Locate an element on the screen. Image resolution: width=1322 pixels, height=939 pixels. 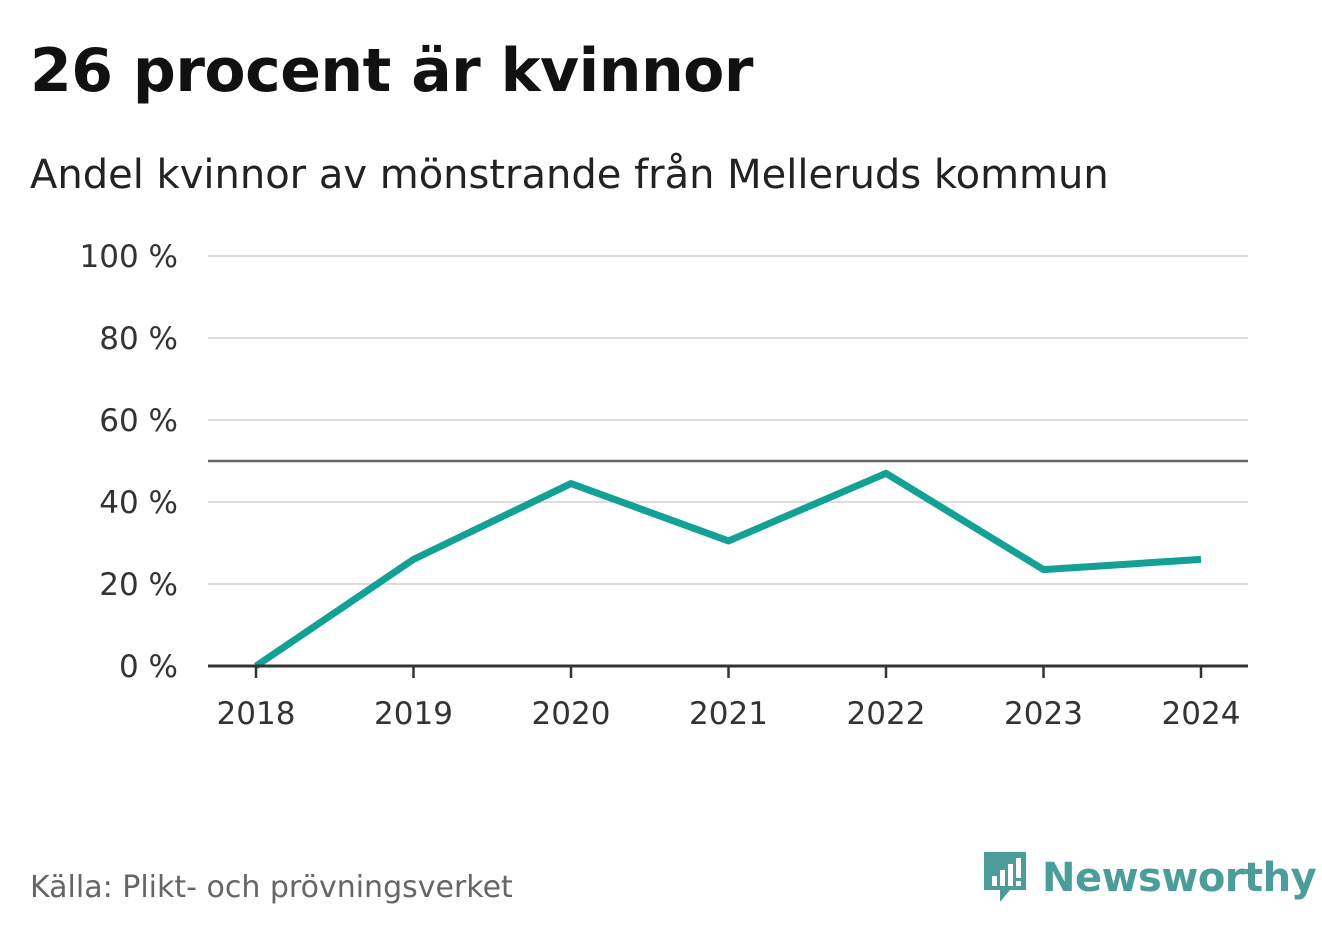
y-tick-label: 100 % is located at coordinates (129, 257).